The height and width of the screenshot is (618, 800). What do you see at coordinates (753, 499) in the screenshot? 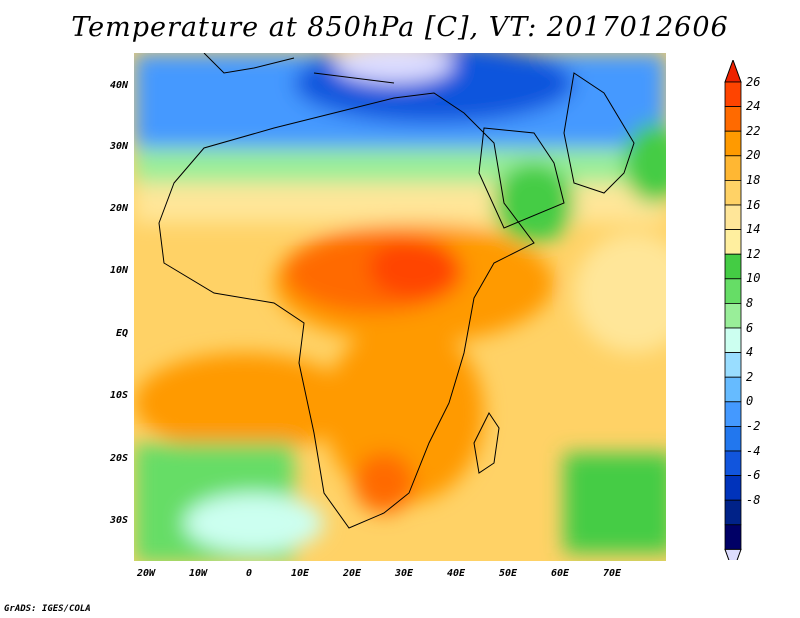
I see `colorbar-label: -8` at bounding box center [753, 499].